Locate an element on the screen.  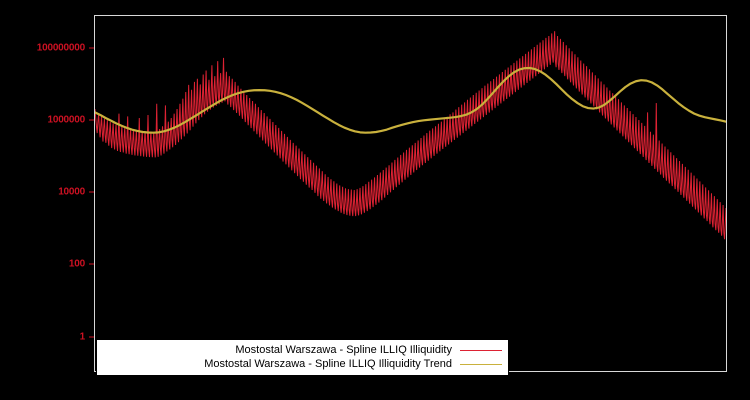
y-tick-label: 1 is located at coordinates (82, 337).